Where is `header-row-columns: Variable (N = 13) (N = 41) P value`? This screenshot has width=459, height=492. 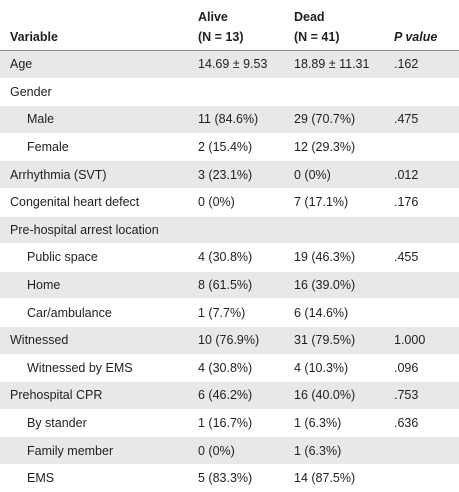 header-row-columns: Variable (N = 13) (N = 41) P value is located at coordinates (229, 37).